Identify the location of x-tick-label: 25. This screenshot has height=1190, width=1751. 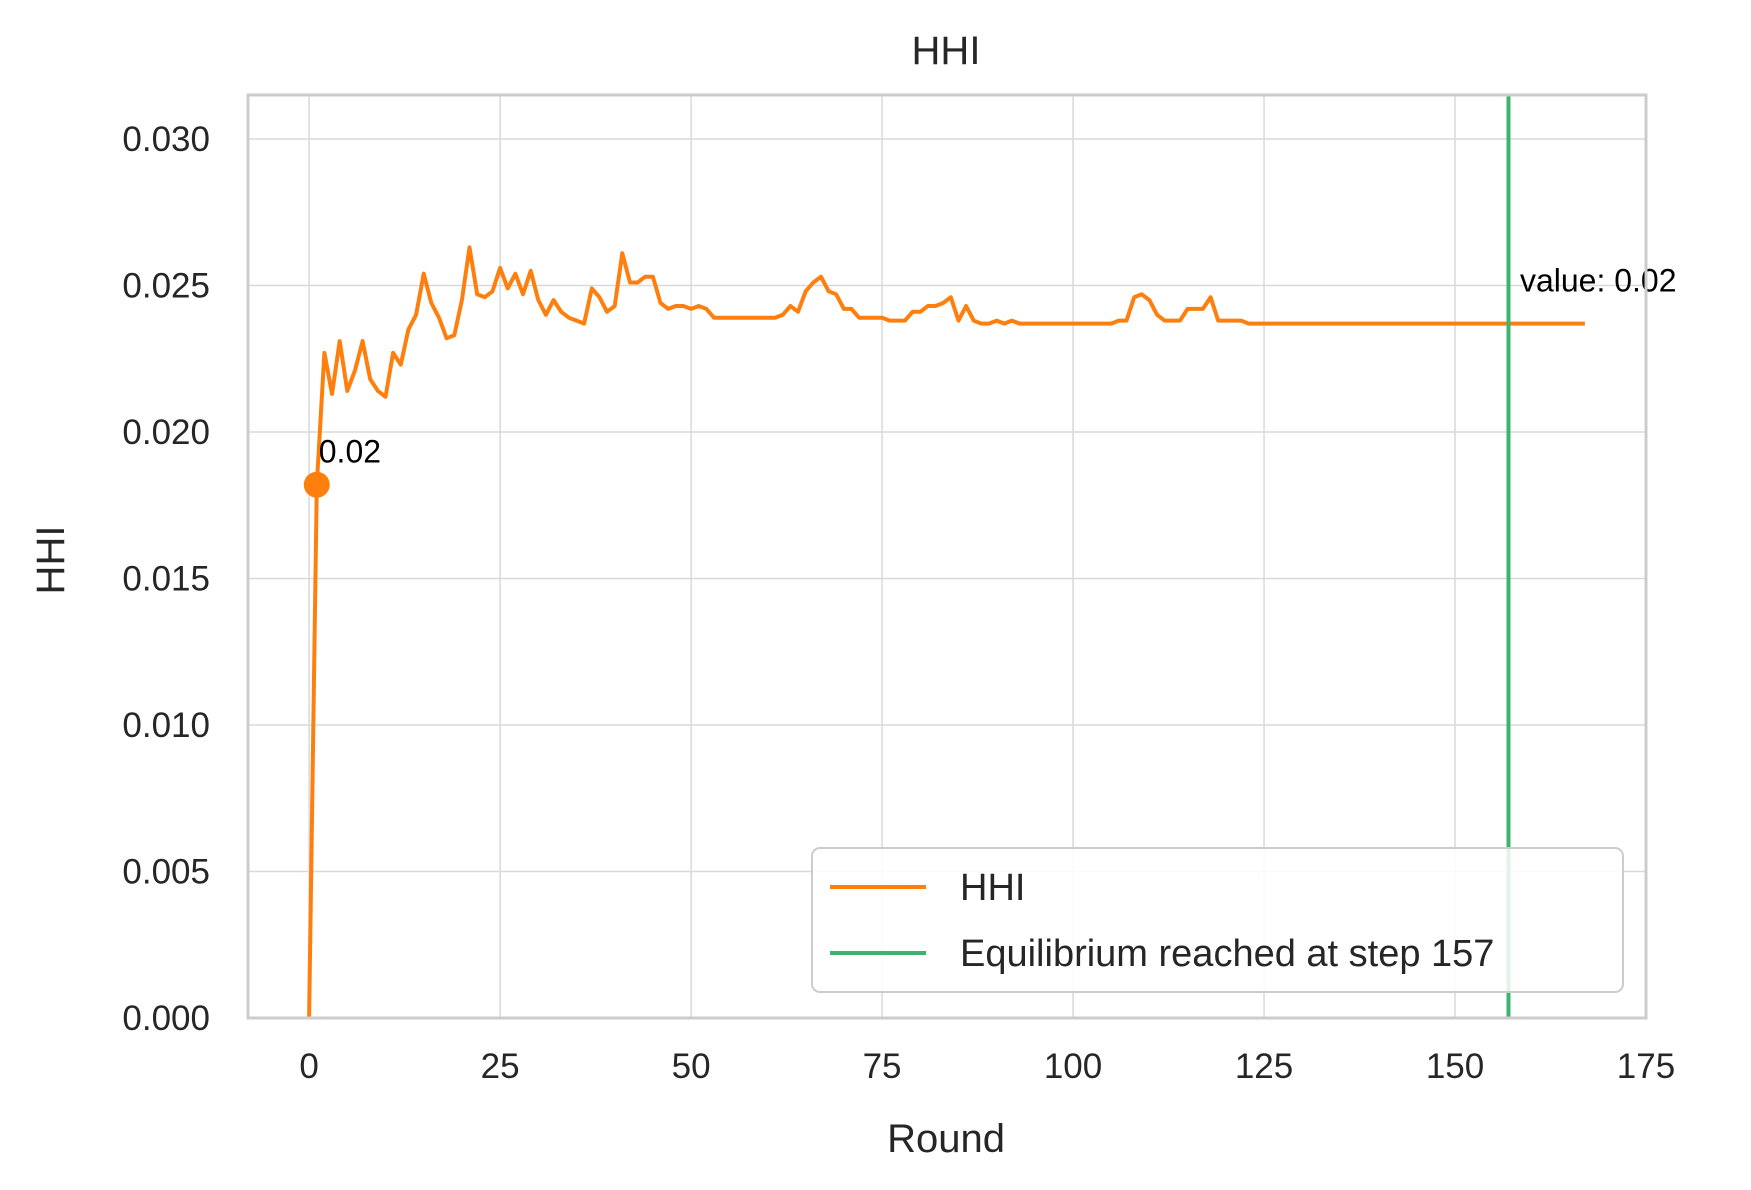
(500, 1066).